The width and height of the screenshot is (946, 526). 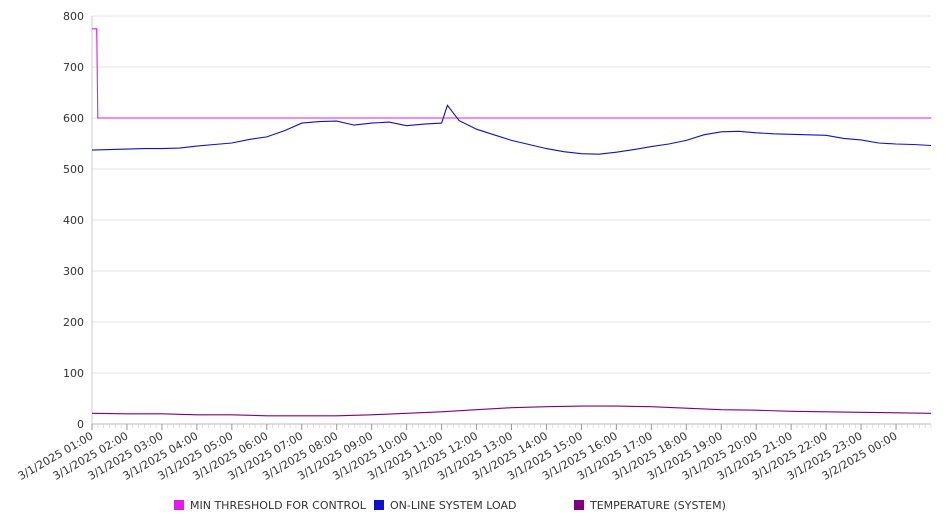 What do you see at coordinates (278, 505) in the screenshot?
I see `legend-label: MIN THRESHOLD FOR CONTROL` at bounding box center [278, 505].